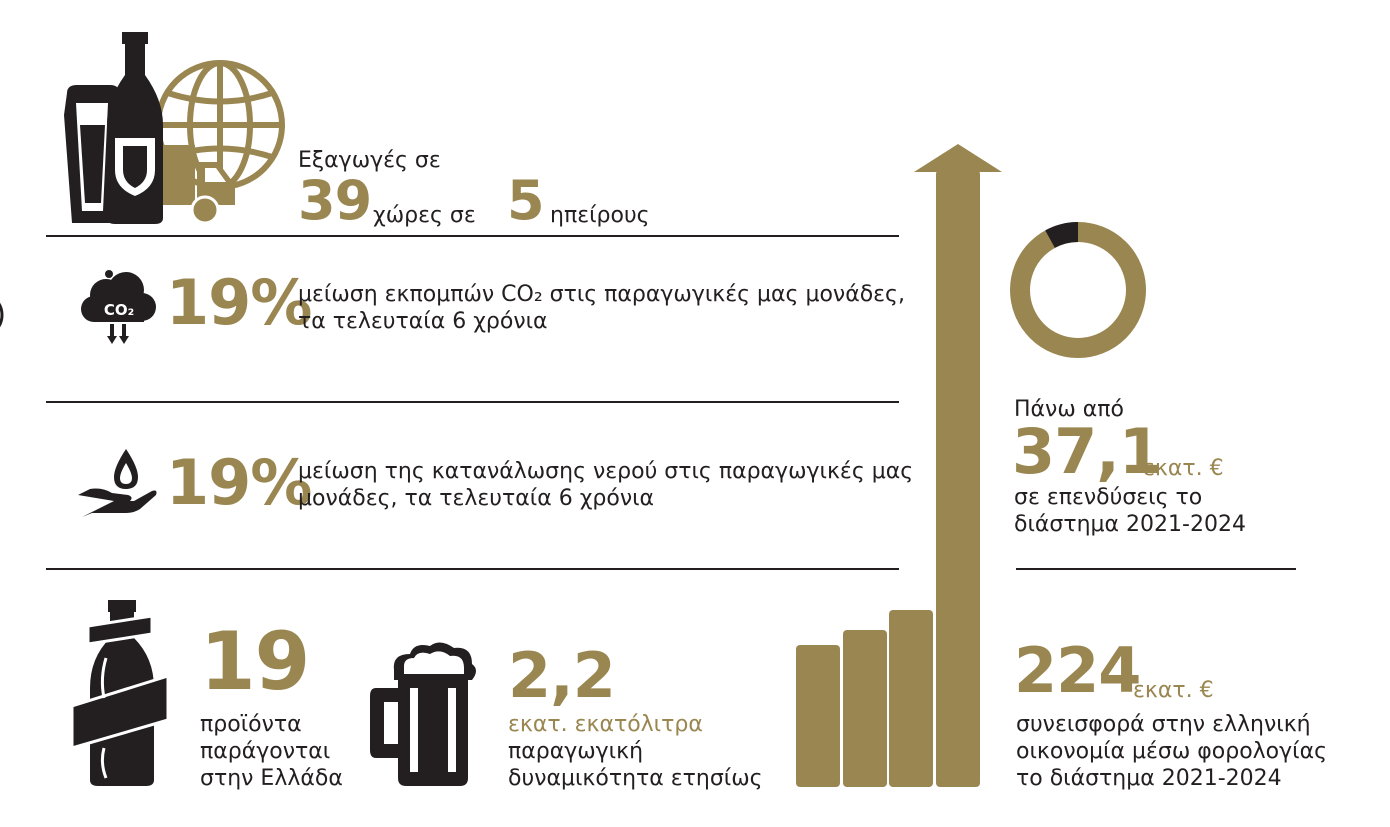  I want to click on capacity-line-2: δυναμικότητα ετησίως, so click(635, 778).